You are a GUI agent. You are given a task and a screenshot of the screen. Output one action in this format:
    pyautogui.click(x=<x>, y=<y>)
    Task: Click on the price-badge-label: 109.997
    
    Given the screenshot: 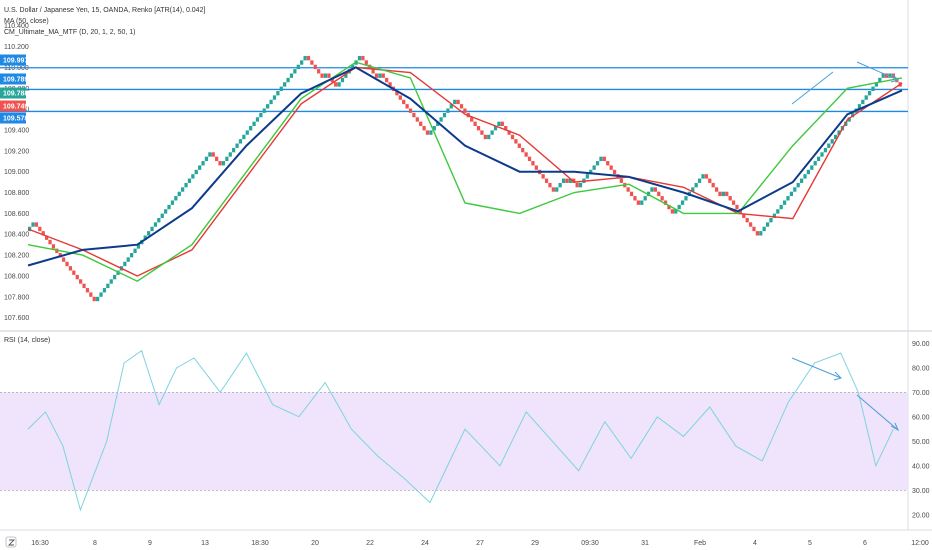 What is the action you would take?
    pyautogui.click(x=15, y=61)
    